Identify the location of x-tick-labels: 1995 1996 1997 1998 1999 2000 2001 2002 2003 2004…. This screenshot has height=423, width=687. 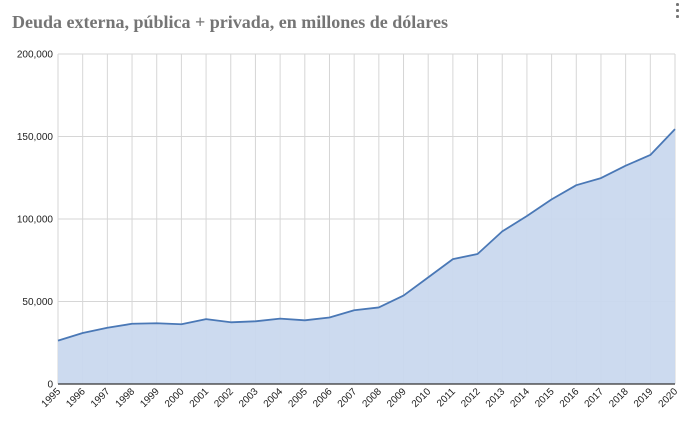
(360, 398).